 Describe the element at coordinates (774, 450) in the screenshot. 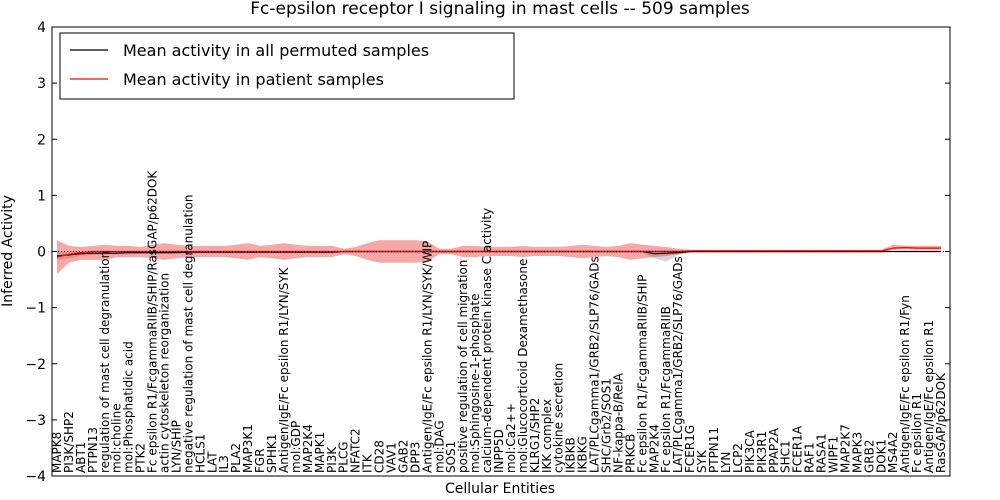

I see `entity-label: PPAP2A` at that location.